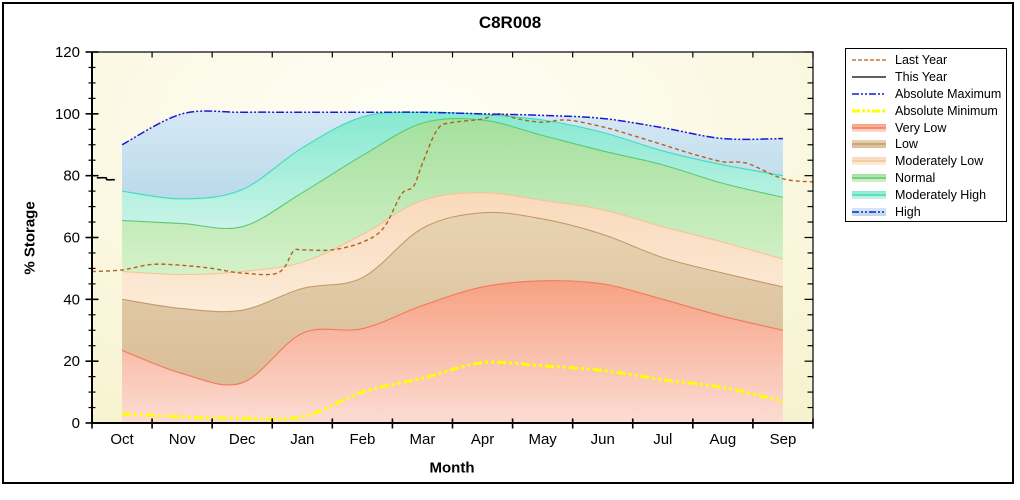  I want to click on svg-text: 120, so click(67, 52).